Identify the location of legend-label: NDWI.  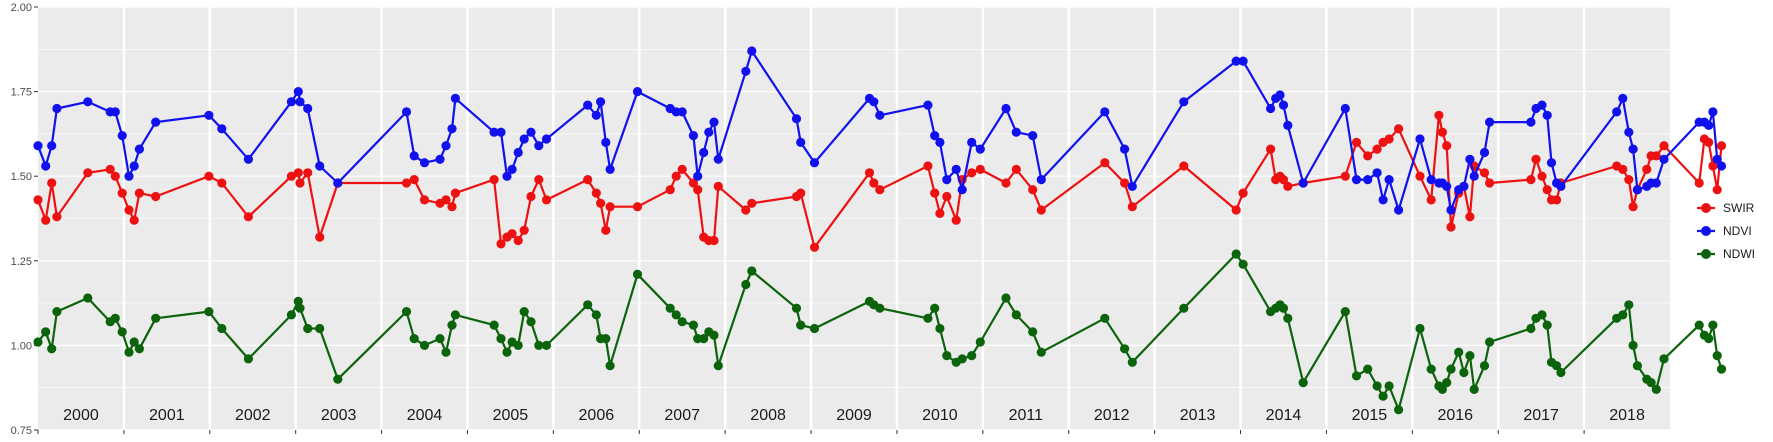
(1739, 254).